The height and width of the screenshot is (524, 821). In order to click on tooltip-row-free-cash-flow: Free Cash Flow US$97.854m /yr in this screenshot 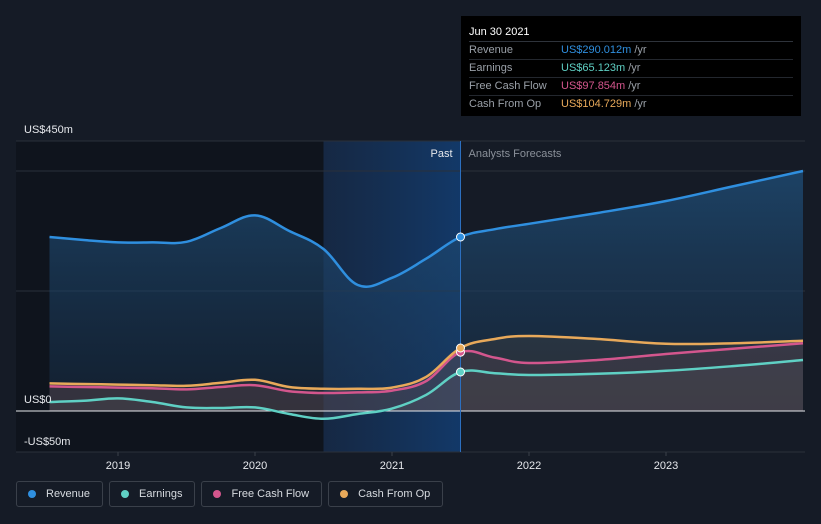, I will do `click(631, 87)`.